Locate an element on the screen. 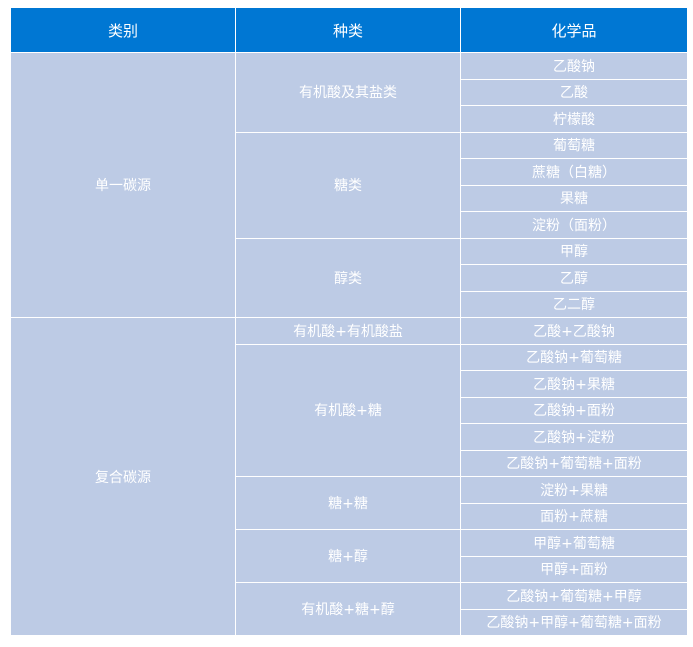 This screenshot has width=693, height=647. table-row: 醇类 甲醇 is located at coordinates (349, 277).